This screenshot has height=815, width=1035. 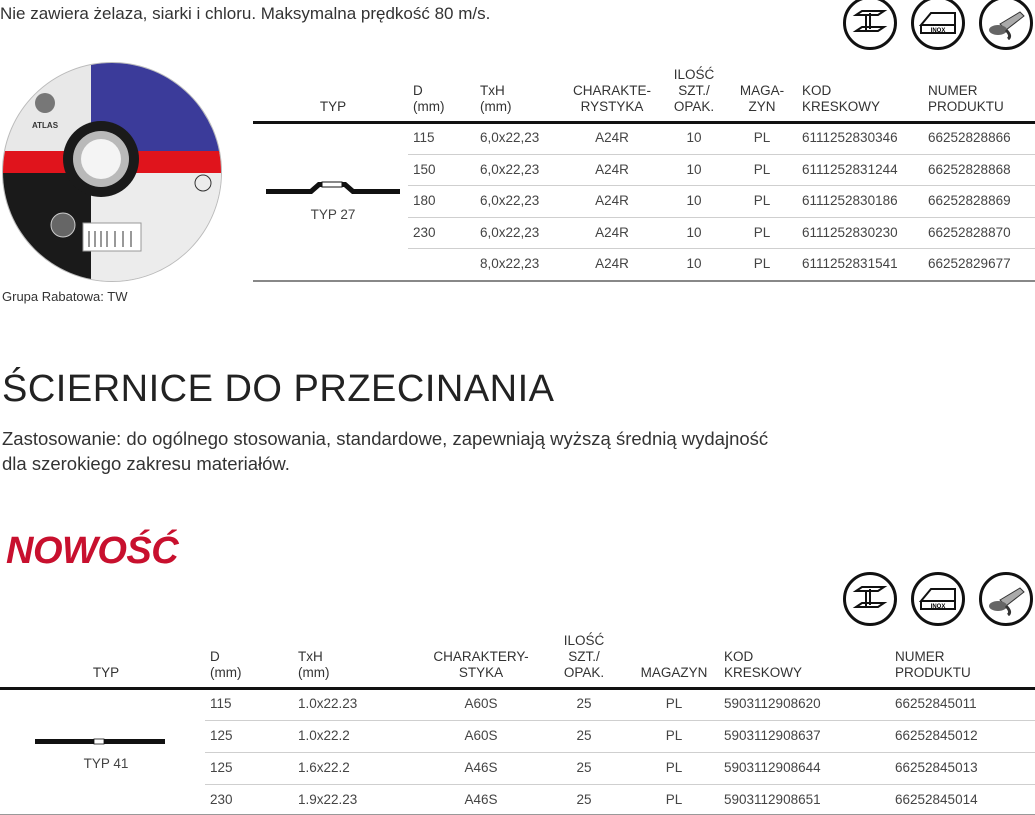 What do you see at coordinates (92, 551) in the screenshot?
I see `new-badge: NOWOŚĆ` at bounding box center [92, 551].